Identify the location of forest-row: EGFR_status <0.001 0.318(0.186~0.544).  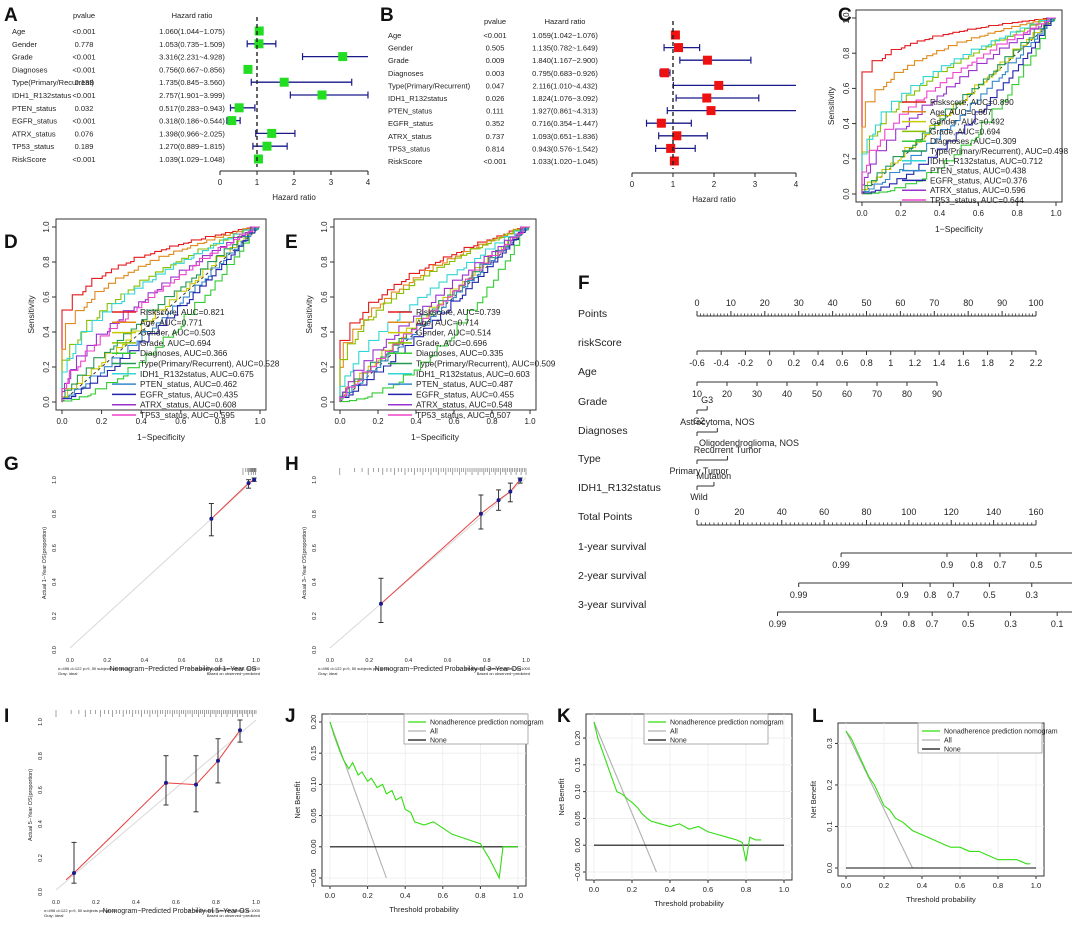
(126, 121).